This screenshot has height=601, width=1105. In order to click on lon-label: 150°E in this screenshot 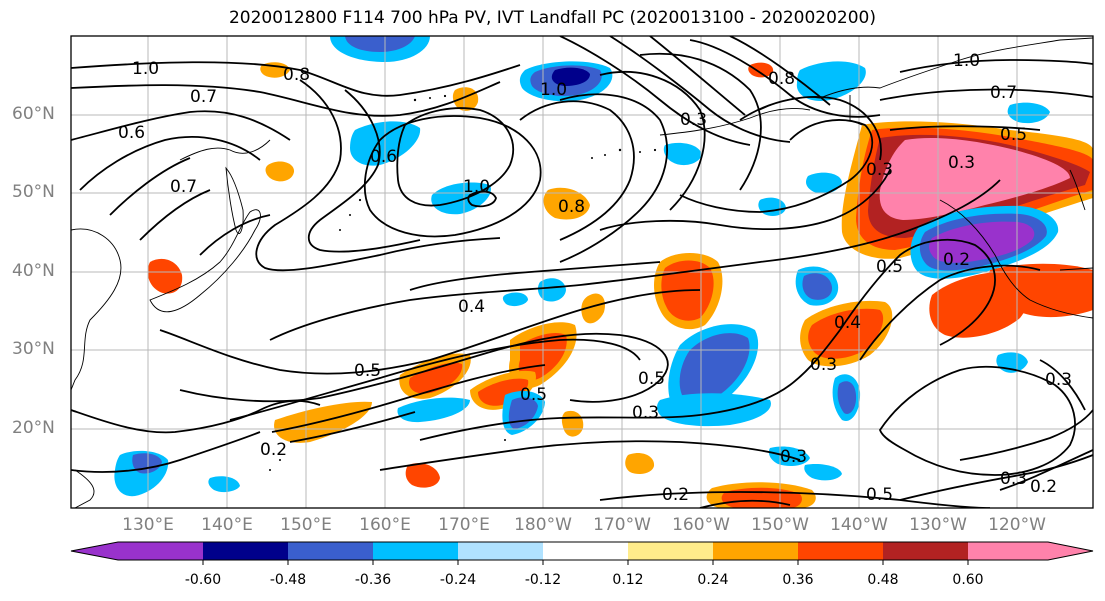, I will do `click(306, 525)`.